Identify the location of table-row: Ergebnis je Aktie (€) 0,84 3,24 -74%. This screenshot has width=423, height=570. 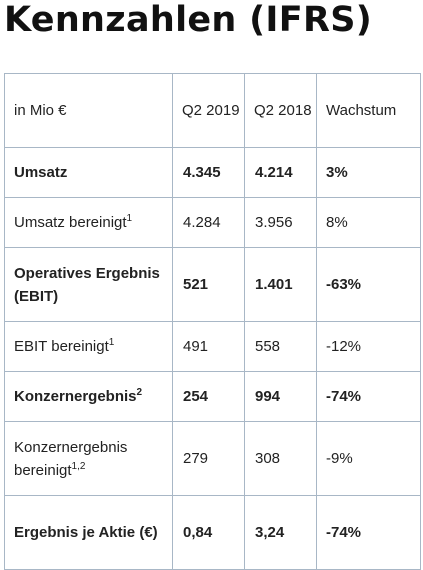
(212, 532).